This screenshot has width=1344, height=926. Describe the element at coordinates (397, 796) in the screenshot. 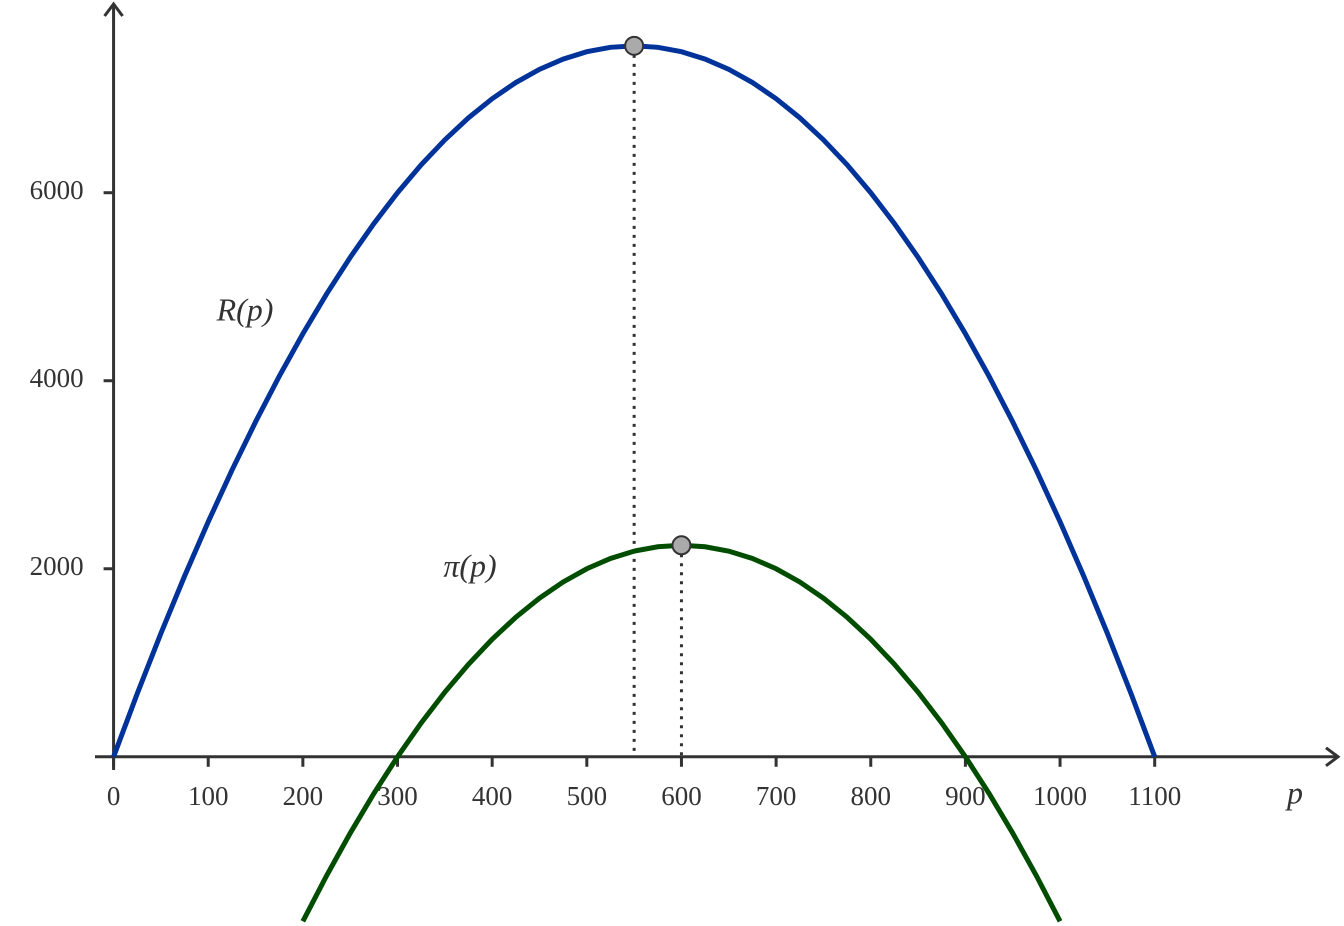

I see `x-tick-label: 300` at that location.